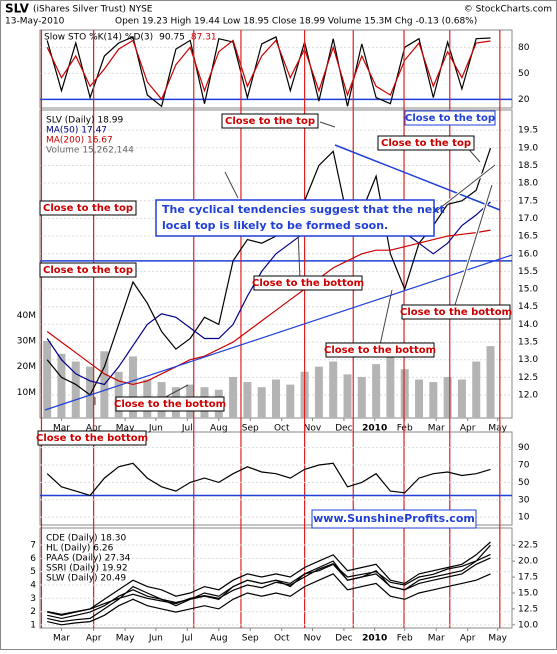 The height and width of the screenshot is (654, 557). What do you see at coordinates (528, 237) in the screenshot?
I see `y-tick-label: 16.5` at bounding box center [528, 237].